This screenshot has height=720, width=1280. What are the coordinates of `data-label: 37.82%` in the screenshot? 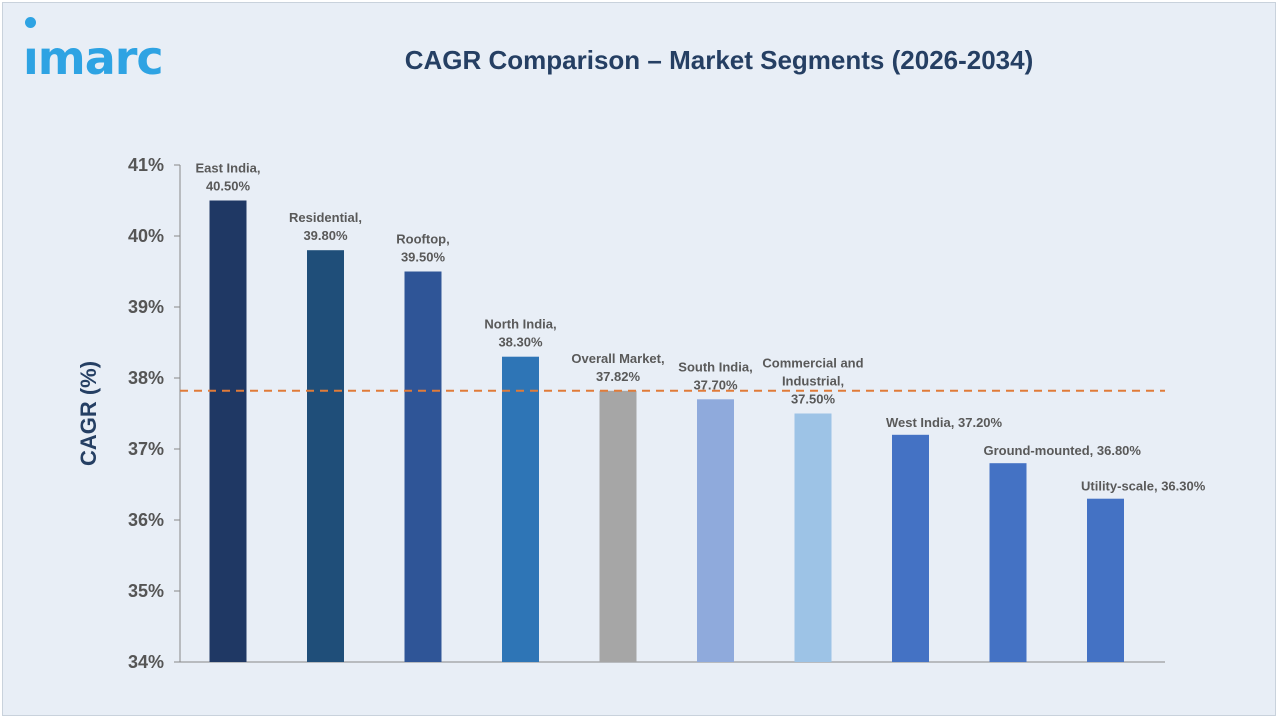 It's located at (618, 376).